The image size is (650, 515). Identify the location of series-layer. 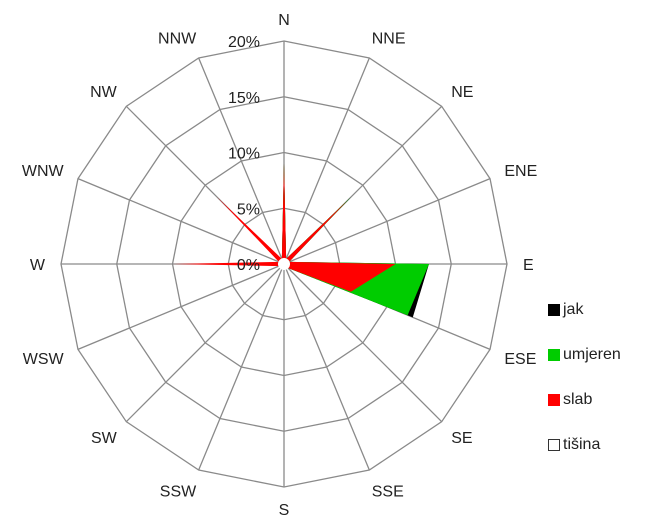
(300, 240).